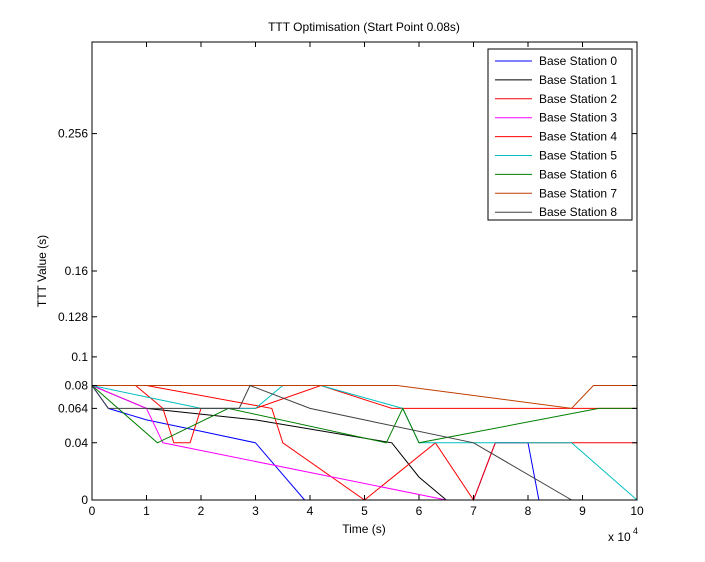 This screenshot has width=705, height=562. Describe the element at coordinates (77, 443) in the screenshot. I see `y-tick-label: 0.04` at that location.